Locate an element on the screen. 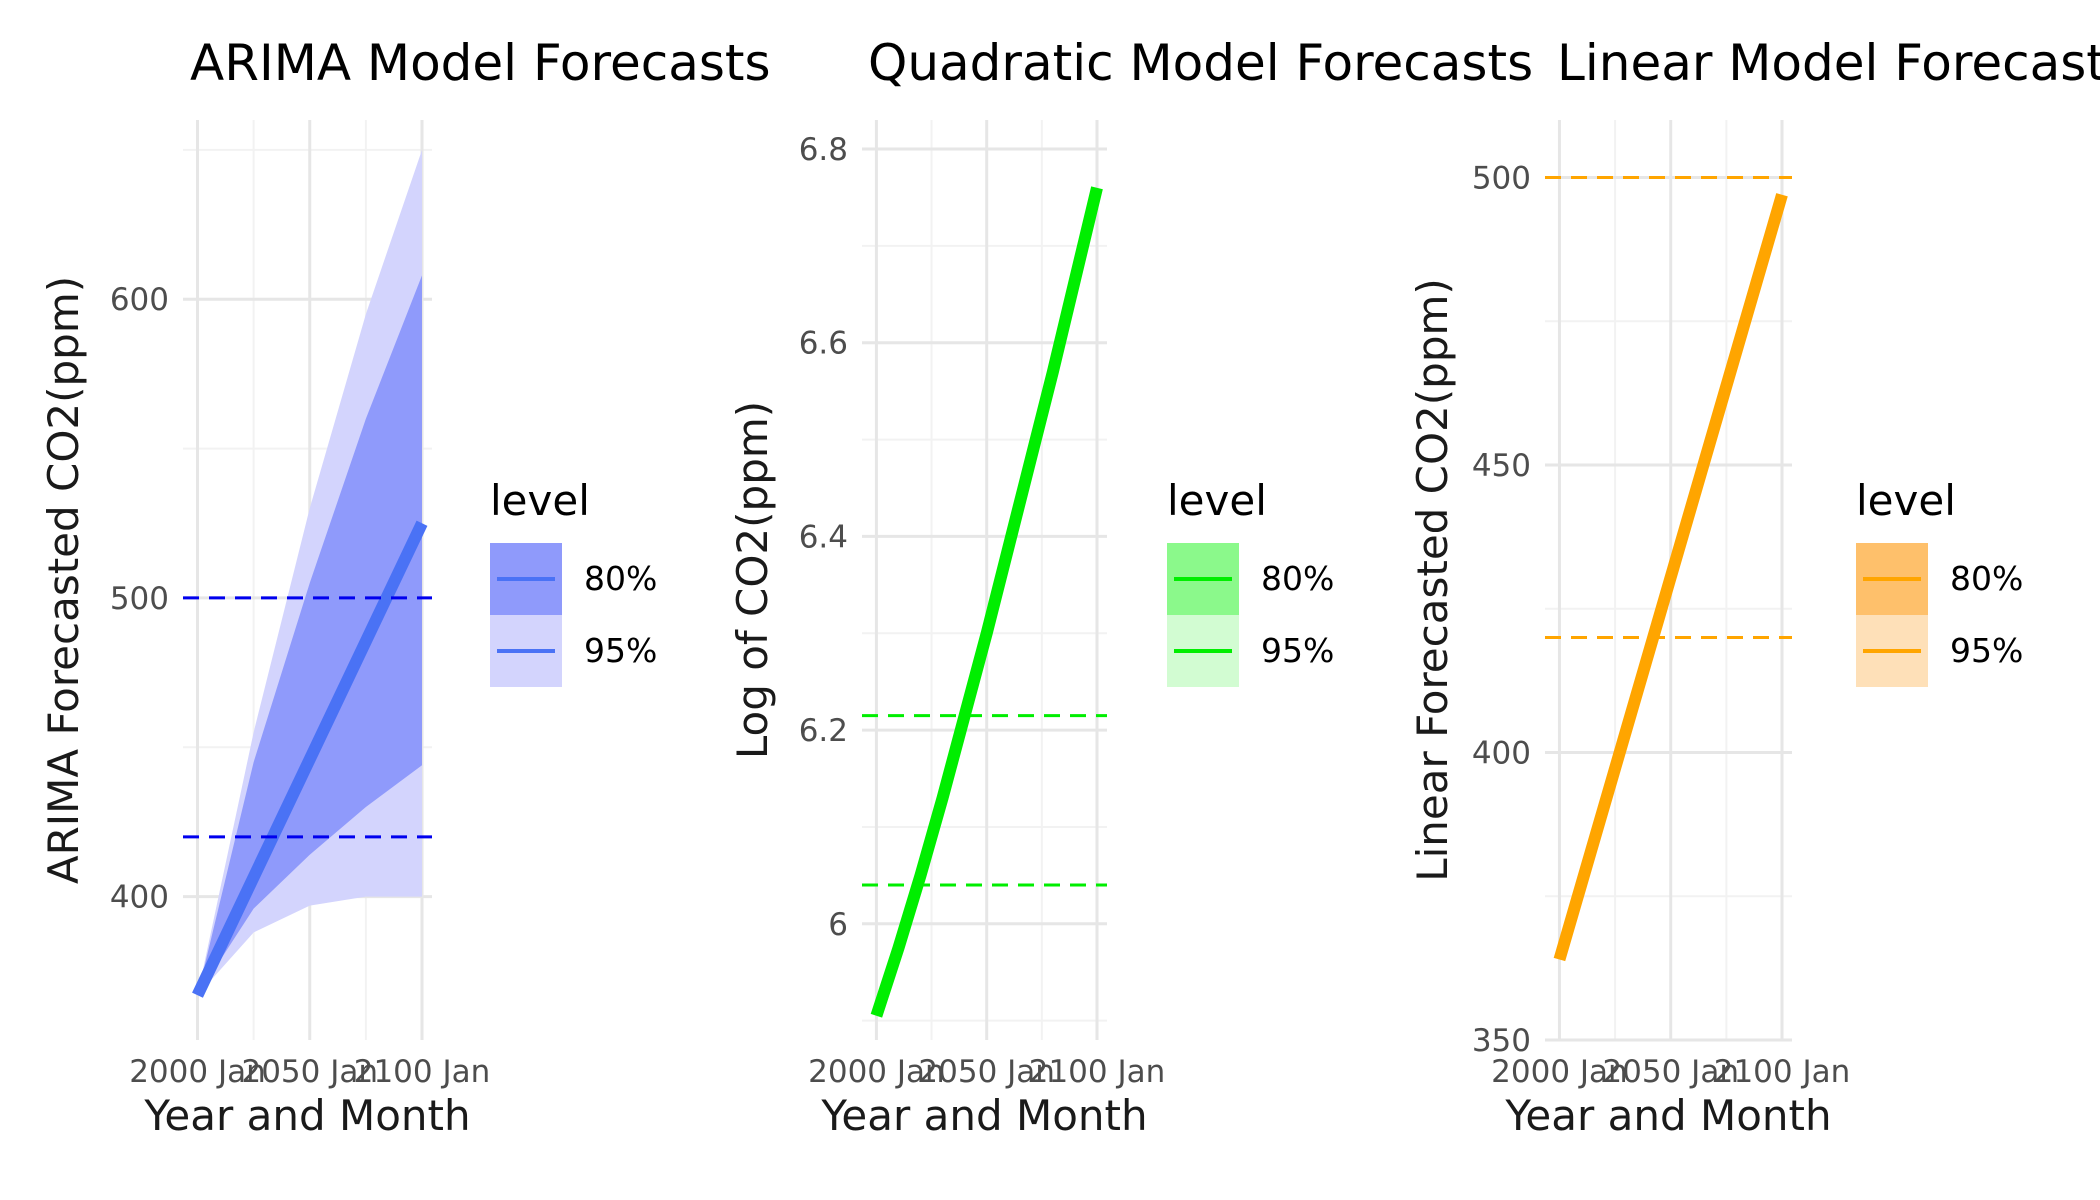  y-axis-title: ARIMA Forecasted CO2(ppm) is located at coordinates (63, 580).